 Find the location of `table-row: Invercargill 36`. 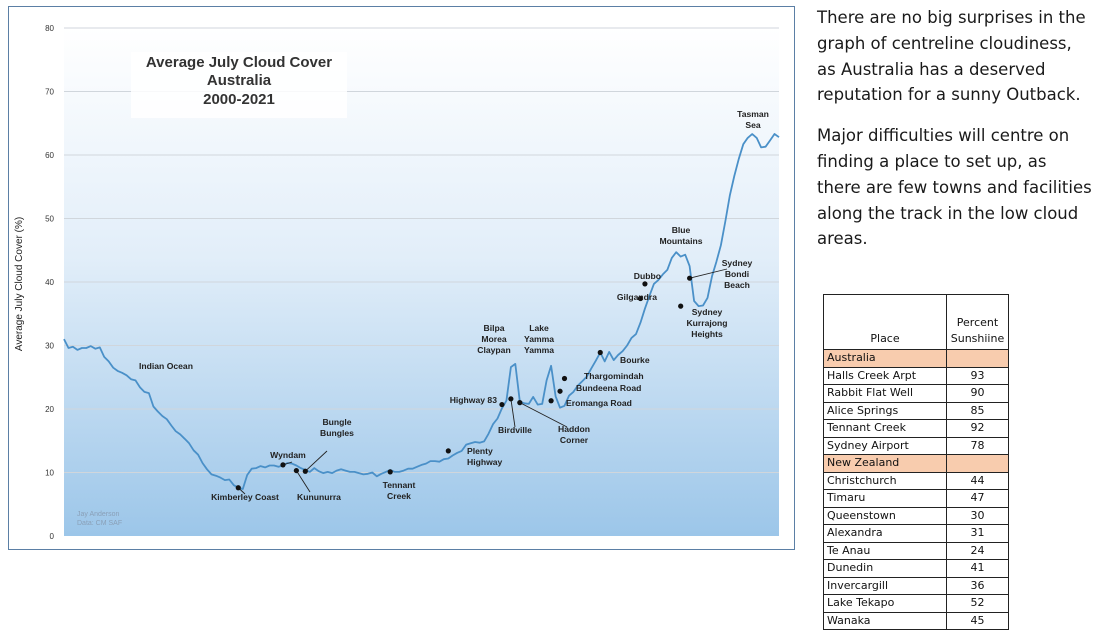

table-row: Invercargill 36 is located at coordinates (916, 585).